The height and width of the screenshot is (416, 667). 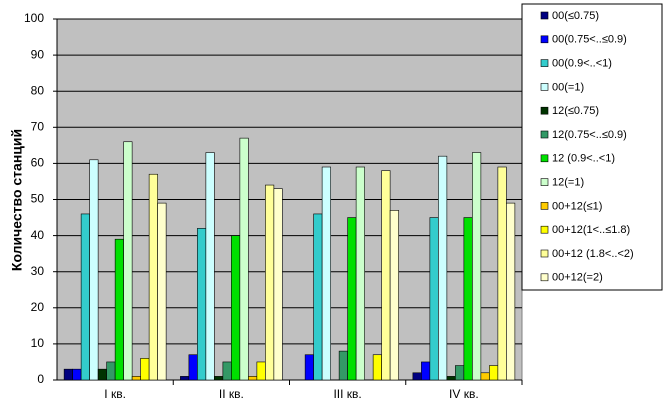 I want to click on legend-label: 12(0.75<..≤0.9), so click(x=589, y=135).